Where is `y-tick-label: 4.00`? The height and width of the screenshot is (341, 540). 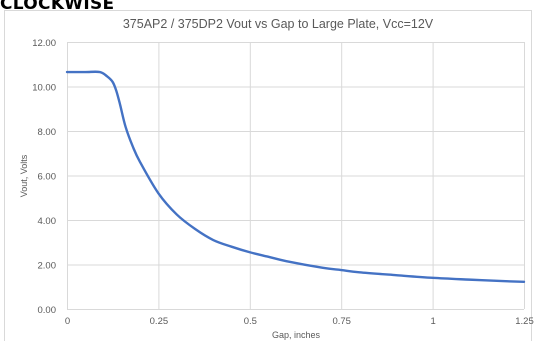
y-tick-label: 4.00 is located at coordinates (47, 221).